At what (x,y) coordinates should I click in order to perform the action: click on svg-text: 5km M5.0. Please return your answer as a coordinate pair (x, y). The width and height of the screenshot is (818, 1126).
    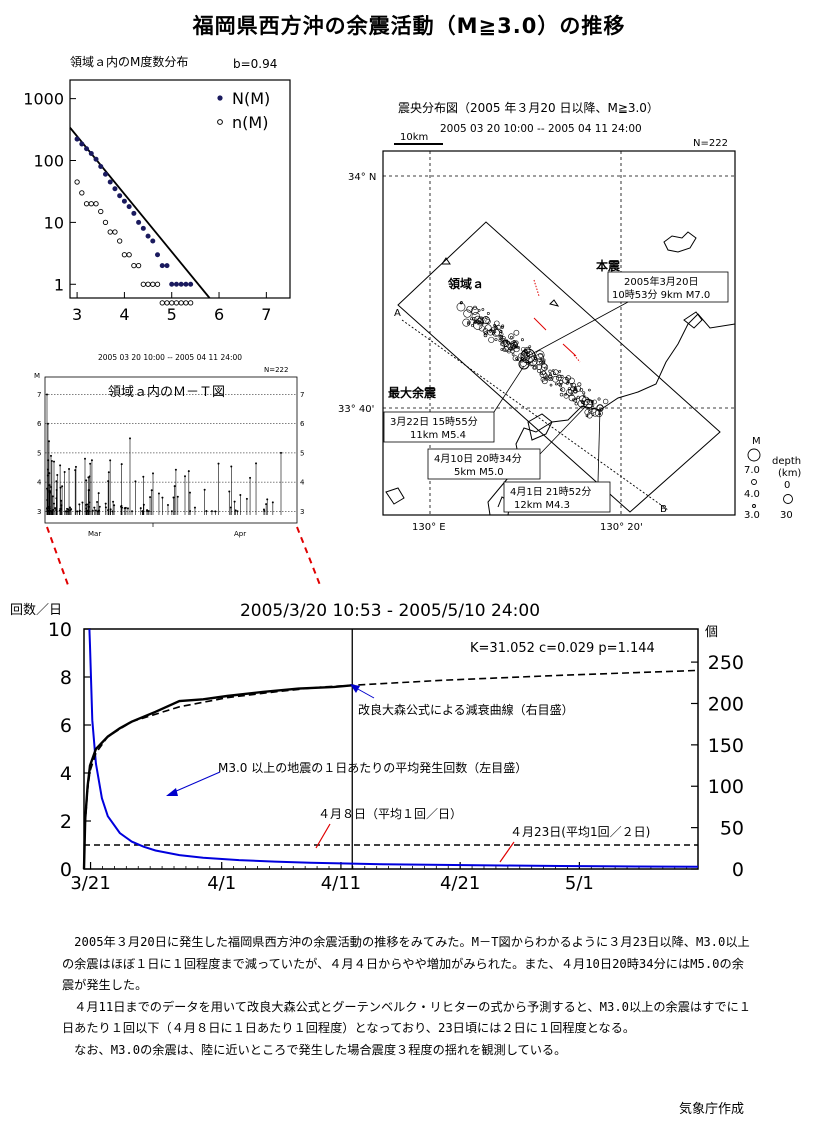
    Looking at the image, I should click on (479, 472).